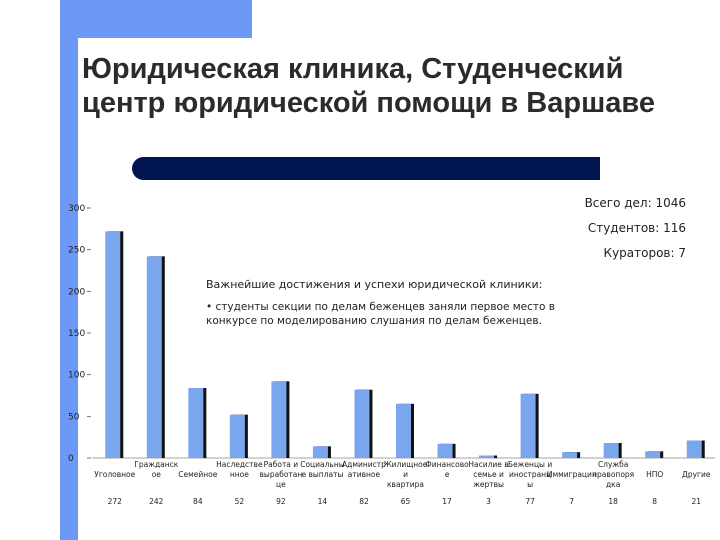 The image size is (720, 540). I want to click on category-label: Работа и, so click(281, 464).